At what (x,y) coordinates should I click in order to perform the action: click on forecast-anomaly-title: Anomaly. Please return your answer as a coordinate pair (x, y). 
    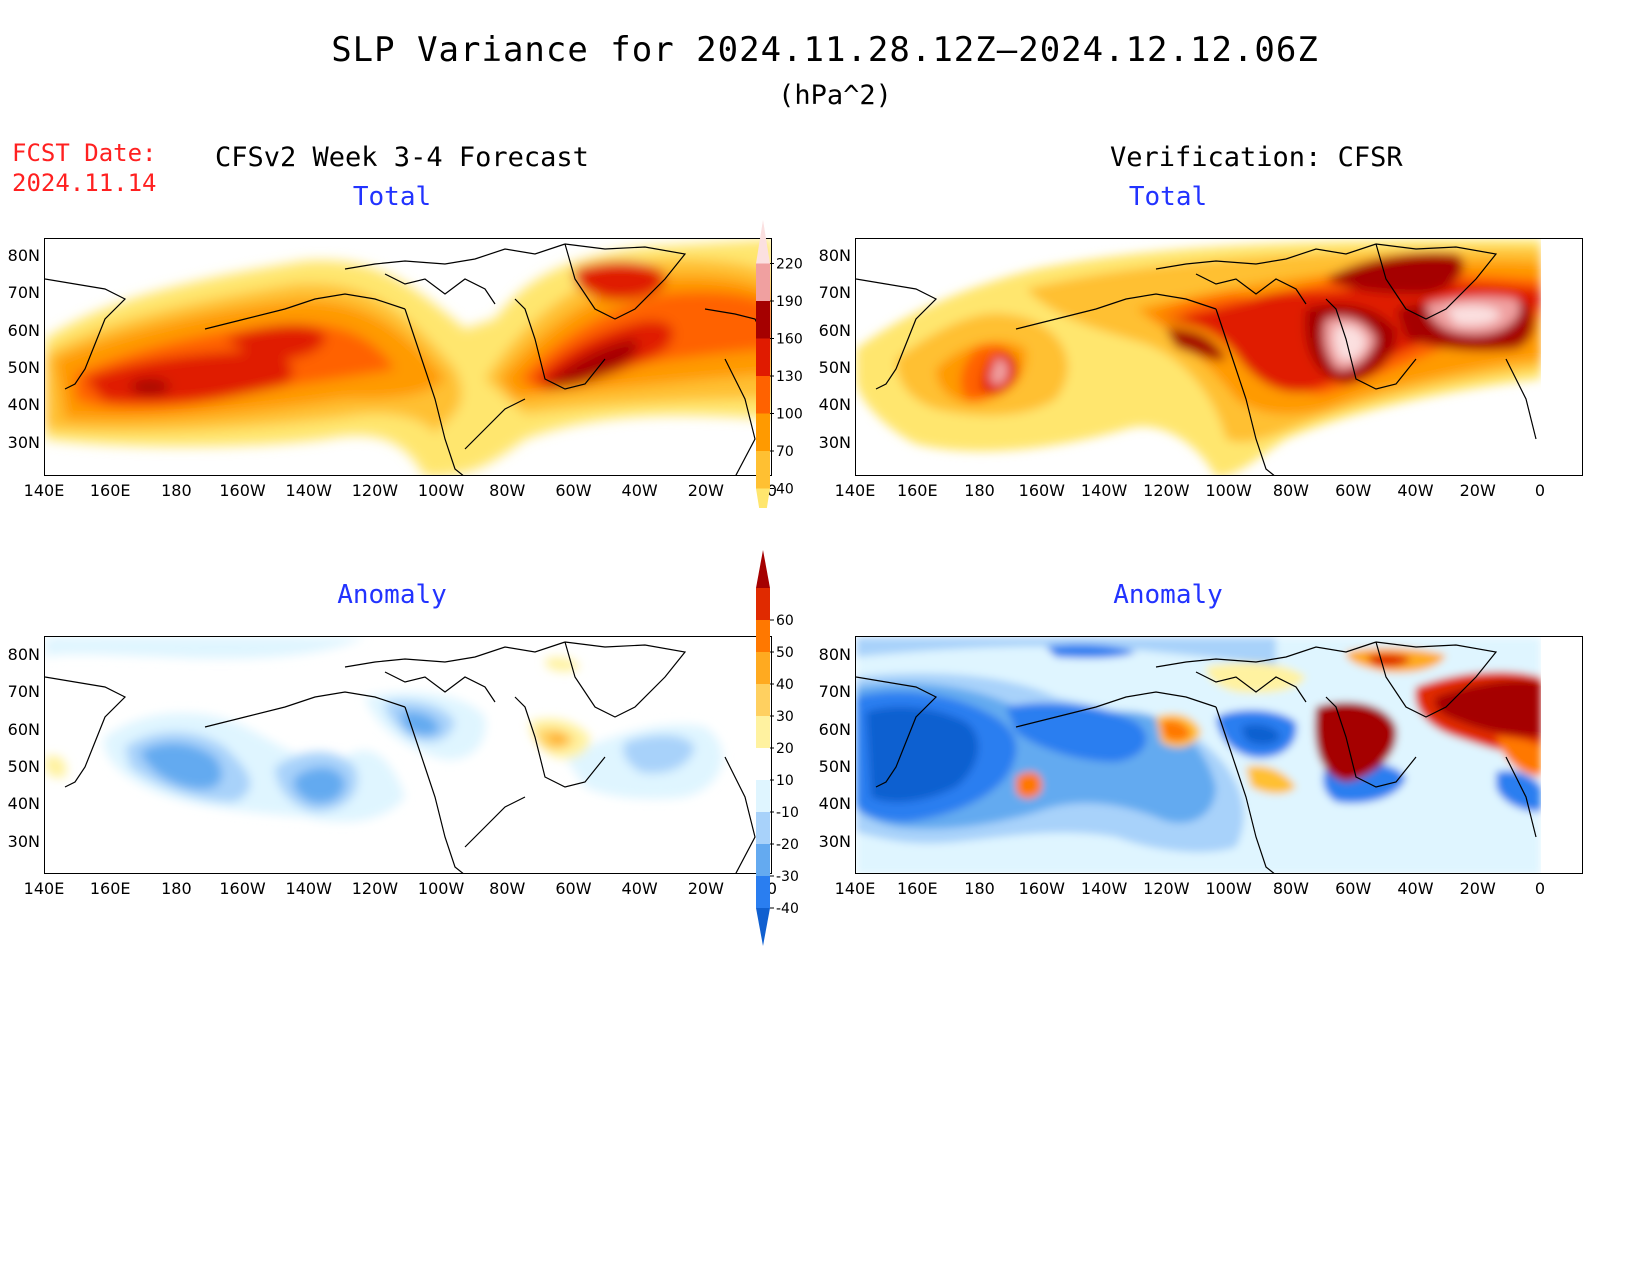
    Looking at the image, I should click on (392, 595).